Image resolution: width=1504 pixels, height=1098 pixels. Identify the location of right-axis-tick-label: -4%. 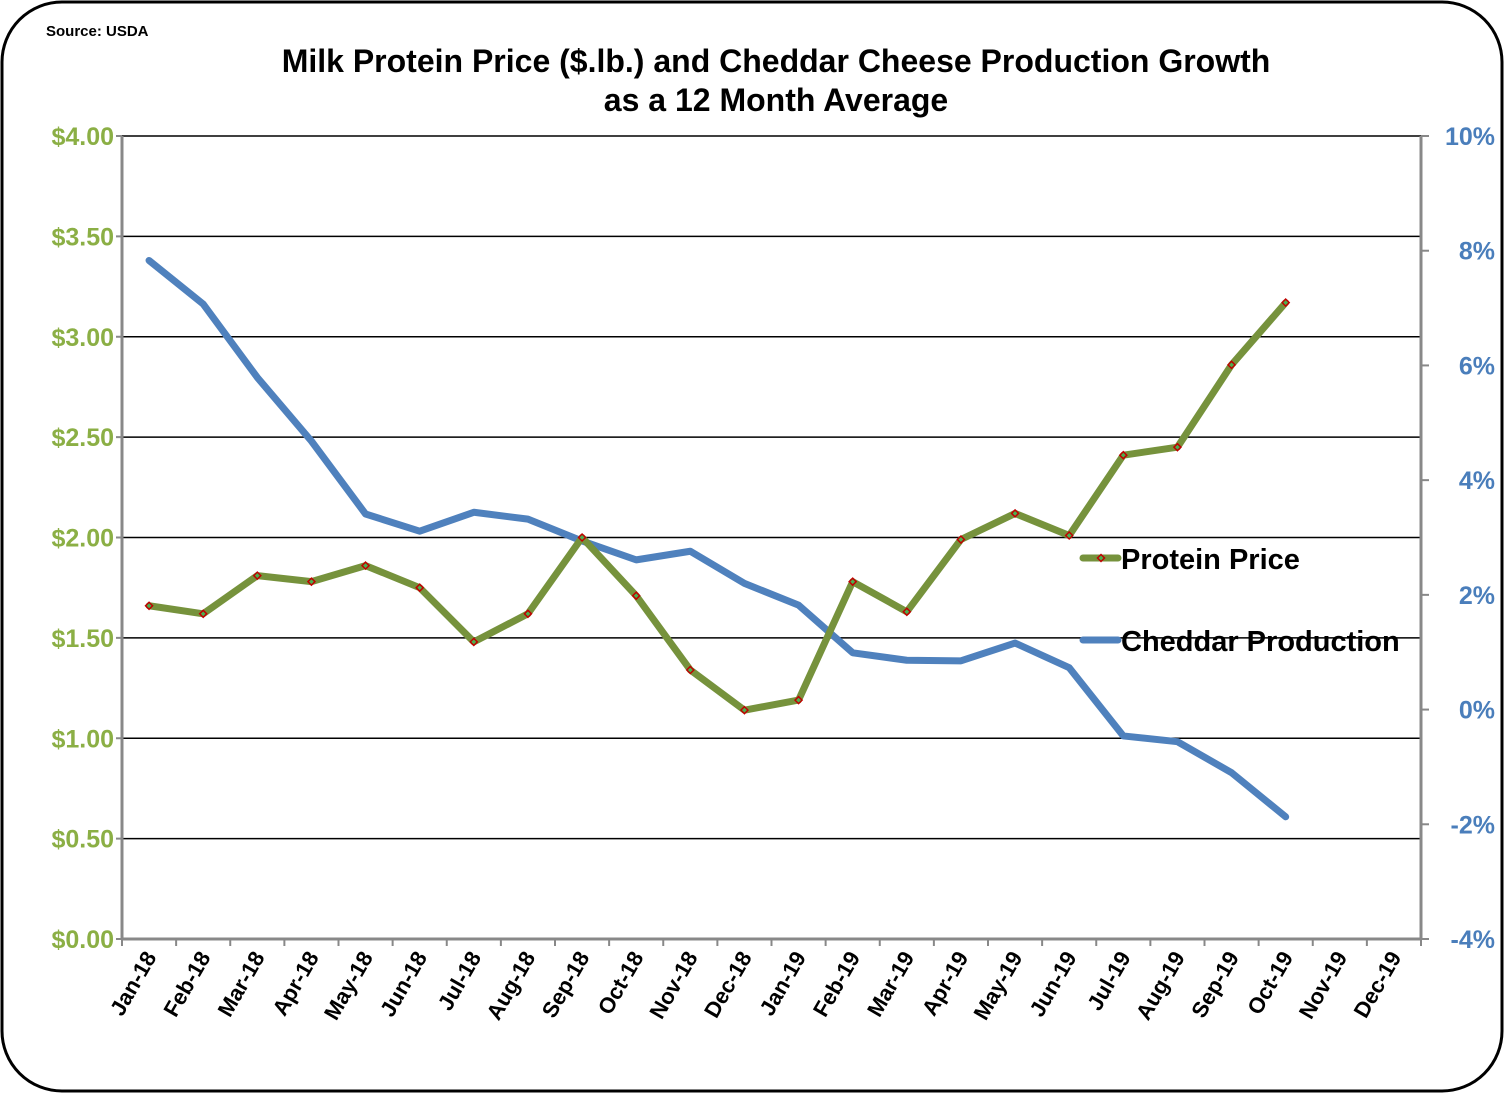
(1473, 940).